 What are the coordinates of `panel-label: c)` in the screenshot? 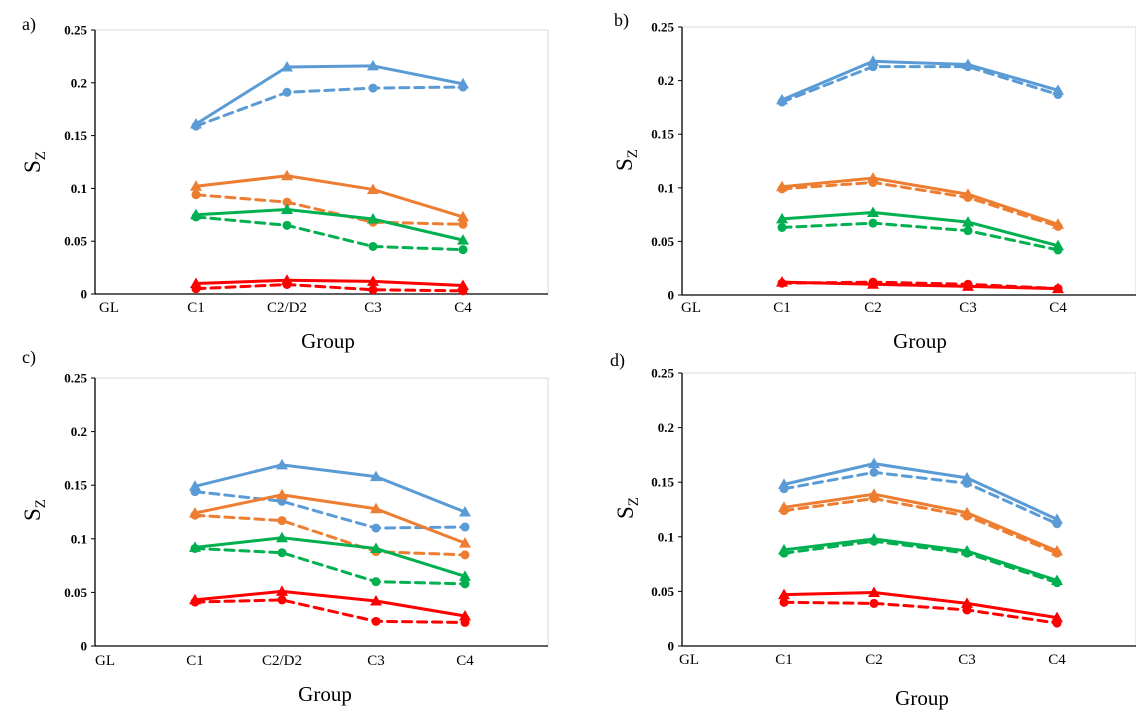 It's located at (29, 357).